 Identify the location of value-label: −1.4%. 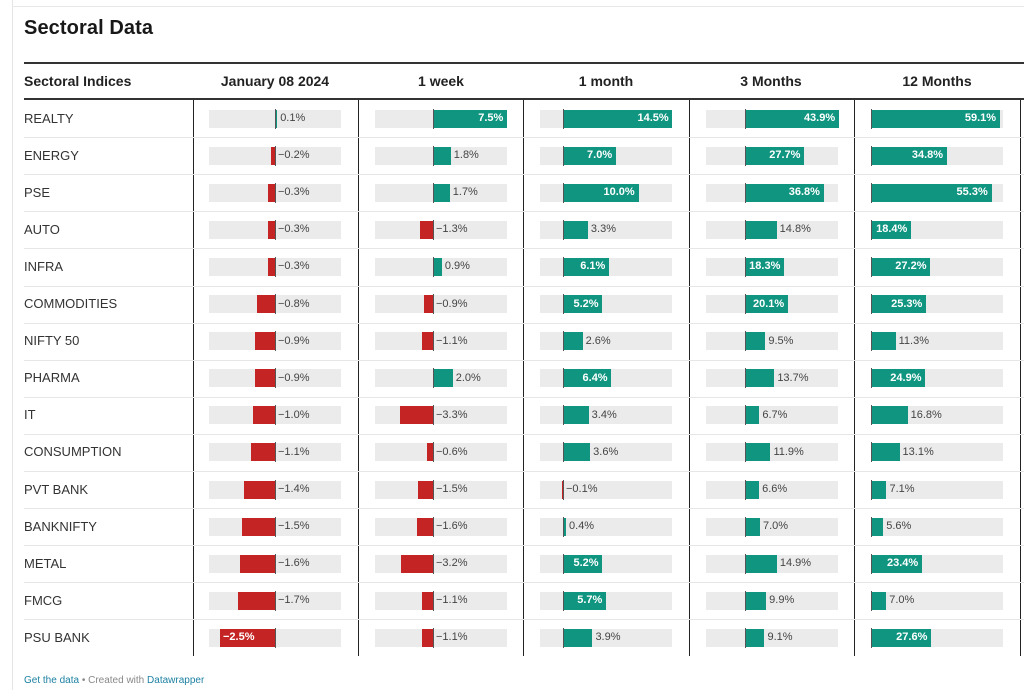
(294, 489).